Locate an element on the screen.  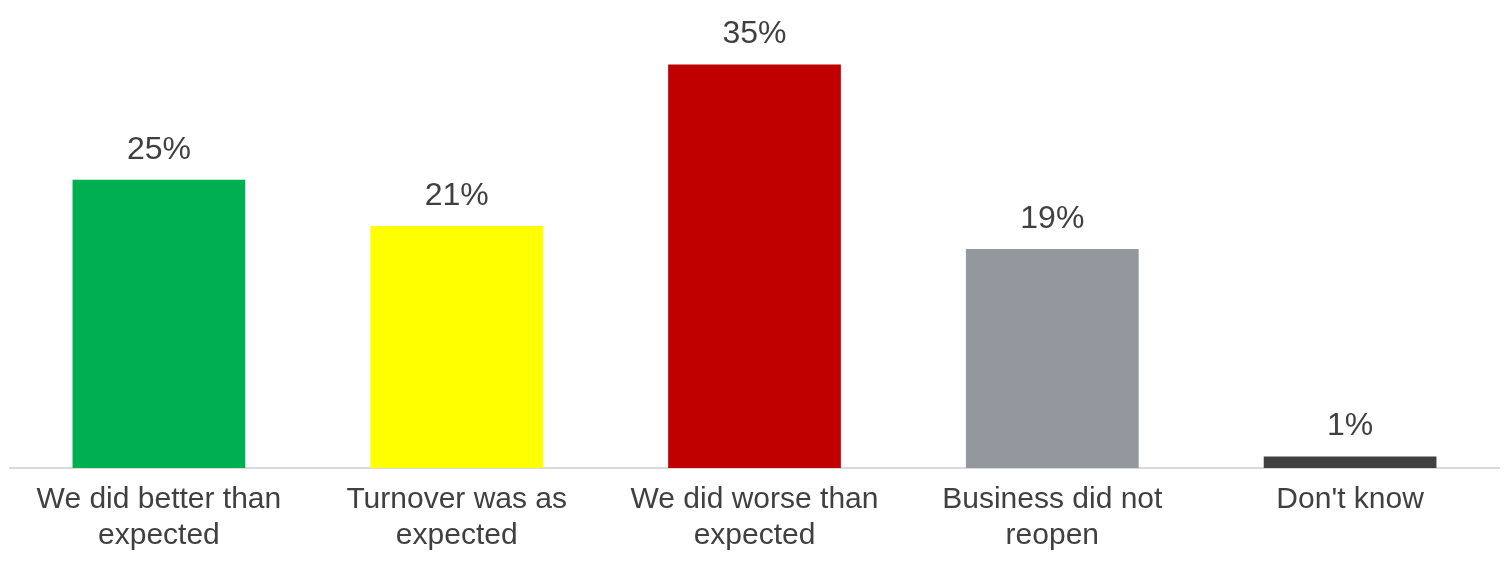
x-tick-label: Don't know is located at coordinates (1350, 498).